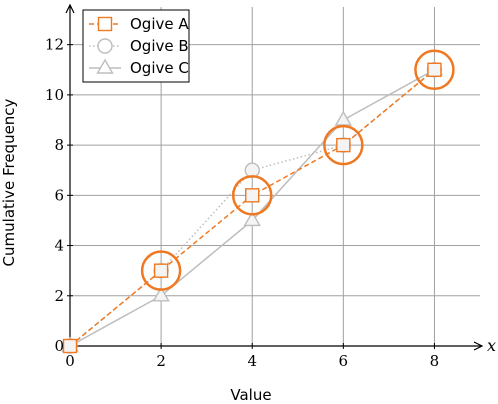  Describe the element at coordinates (54, 95) in the screenshot. I see `y-tick-label: 10` at that location.